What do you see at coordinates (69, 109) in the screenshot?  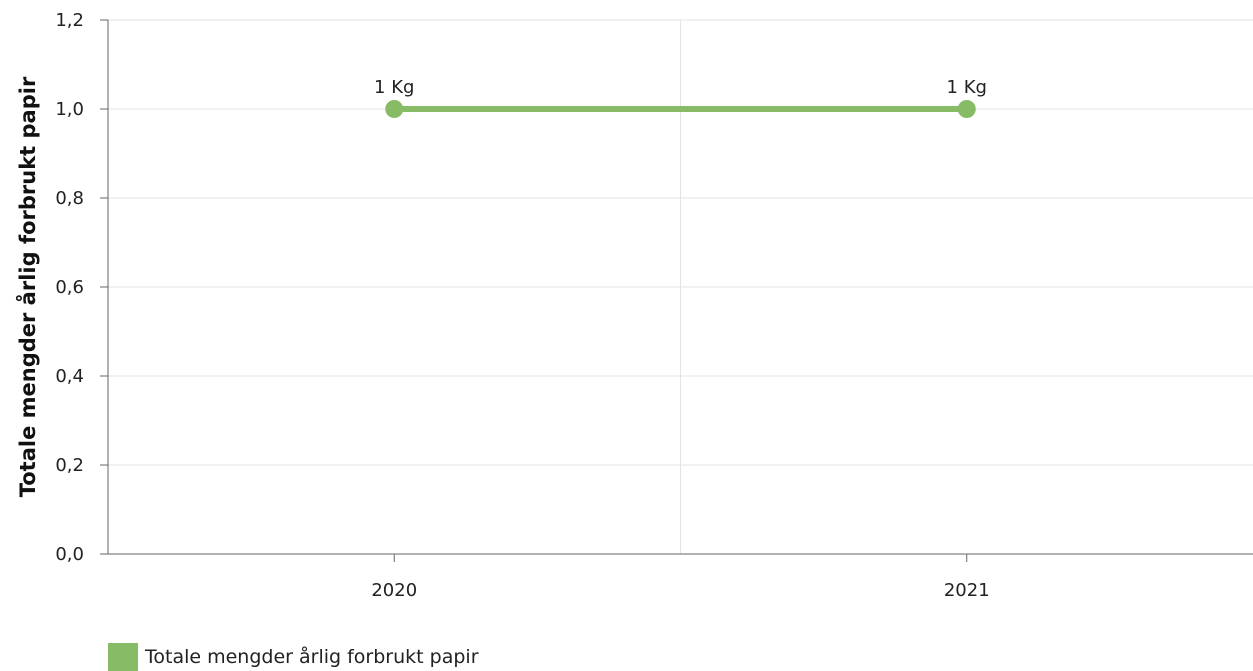 I see `y-tick-label: 1,0` at bounding box center [69, 109].